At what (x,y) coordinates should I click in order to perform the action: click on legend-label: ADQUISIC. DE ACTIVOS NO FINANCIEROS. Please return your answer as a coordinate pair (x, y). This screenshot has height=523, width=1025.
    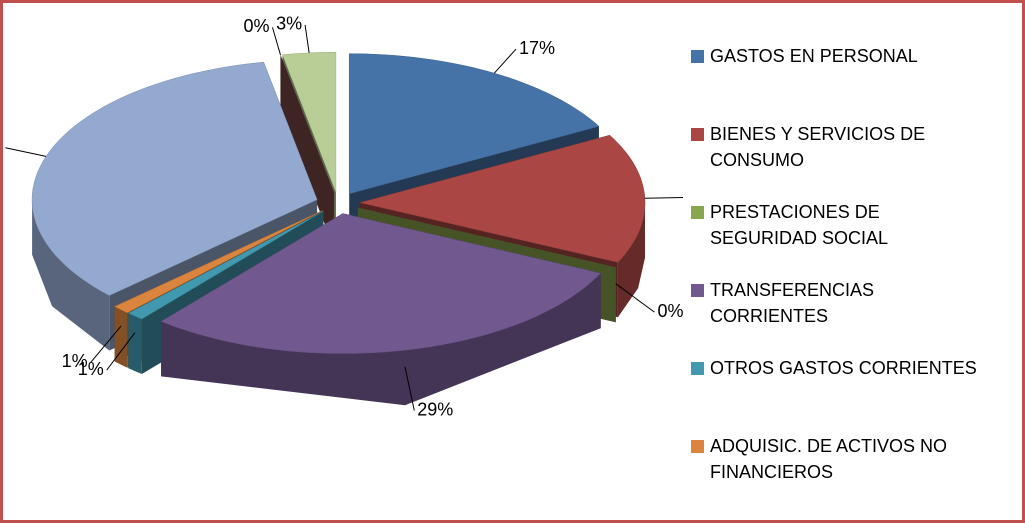
    Looking at the image, I should click on (829, 459).